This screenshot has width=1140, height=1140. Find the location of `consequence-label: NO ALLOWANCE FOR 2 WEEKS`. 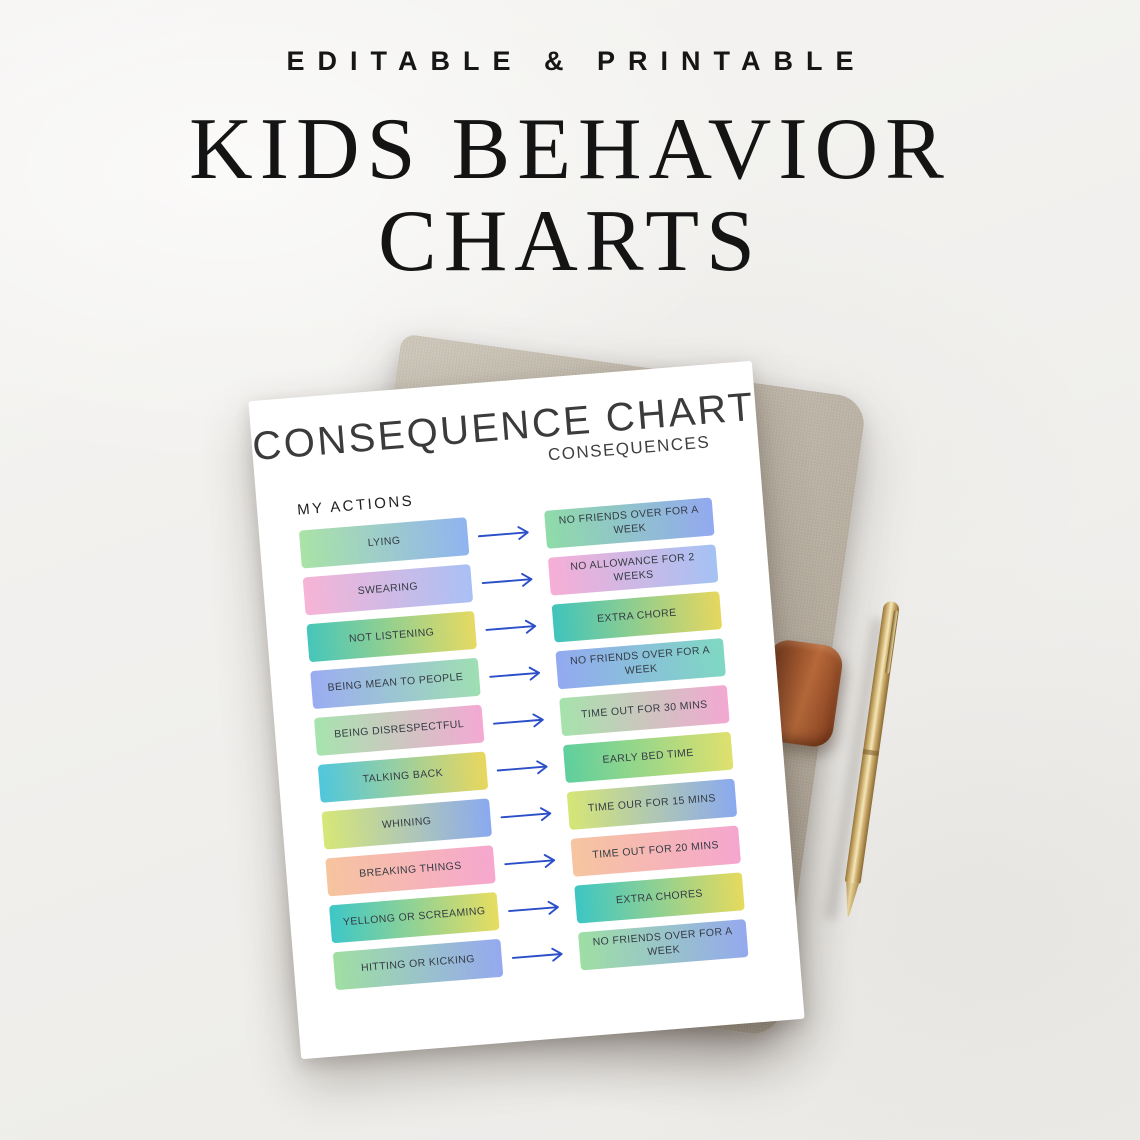

consequence-label: NO ALLOWANCE FOR 2 WEEKS is located at coordinates (632, 567).